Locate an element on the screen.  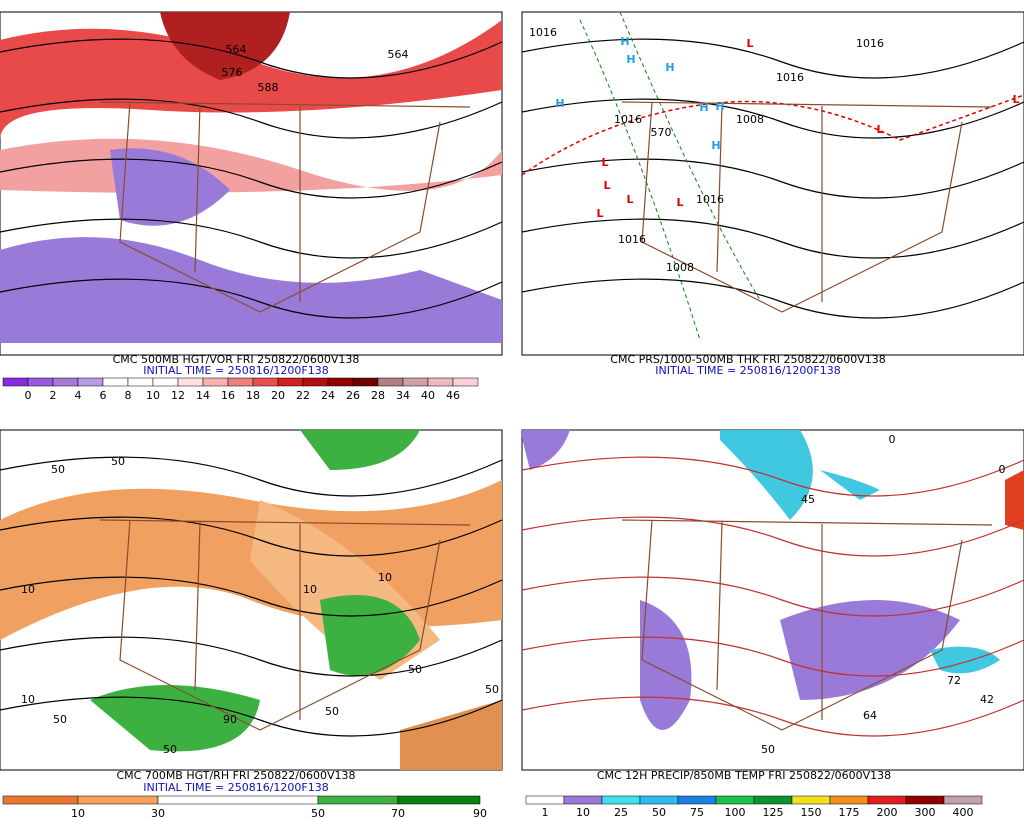
scale-label: 14 is located at coordinates (203, 395).